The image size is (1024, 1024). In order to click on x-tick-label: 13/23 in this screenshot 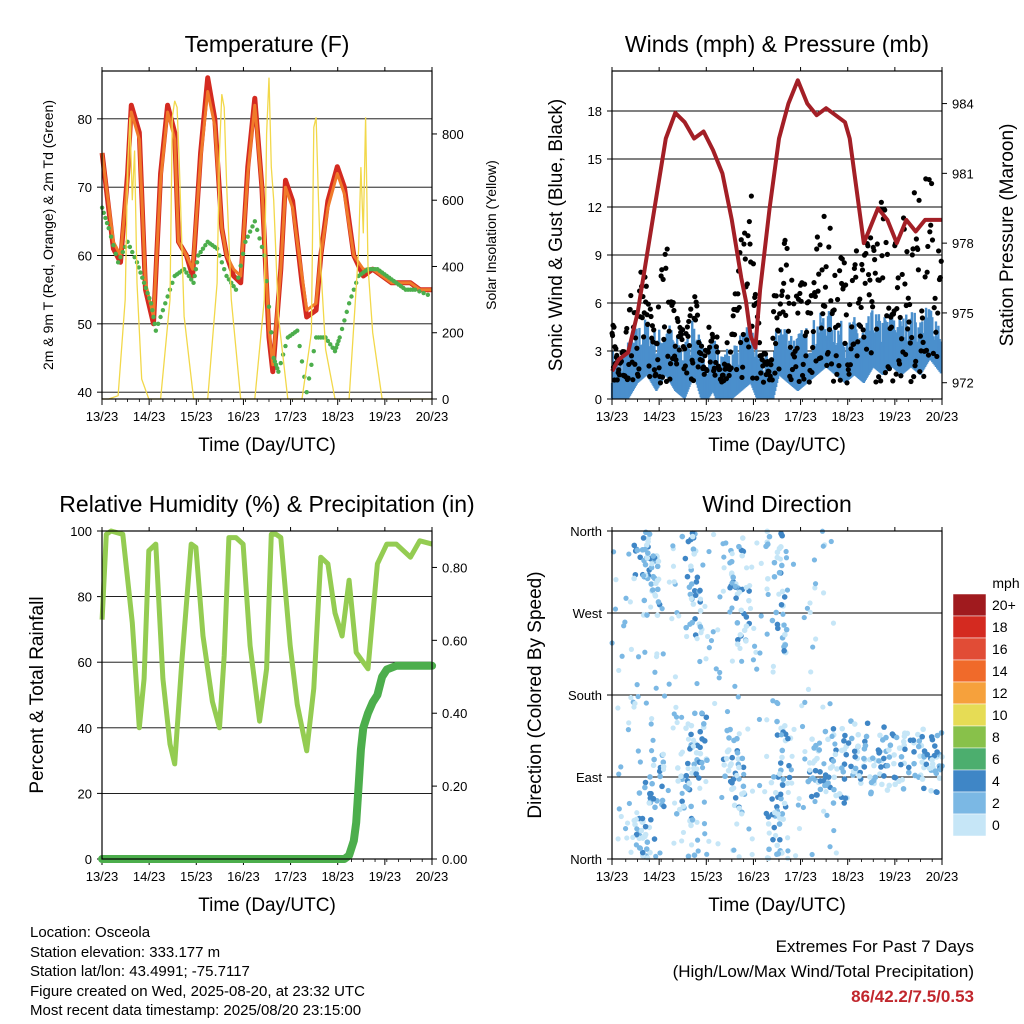, I will do `click(102, 876)`.